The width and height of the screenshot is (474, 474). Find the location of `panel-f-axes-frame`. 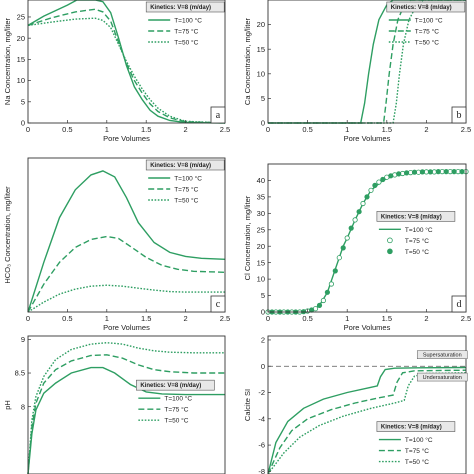

panel-f-axes-frame is located at coordinates (367, 404).